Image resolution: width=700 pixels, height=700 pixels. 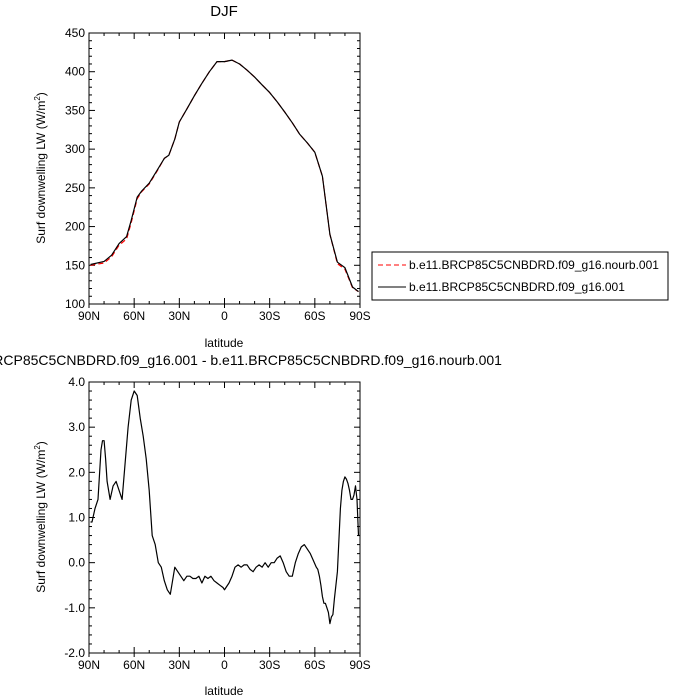 I want to click on y-tick-label: 1.0, so click(x=76, y=518).